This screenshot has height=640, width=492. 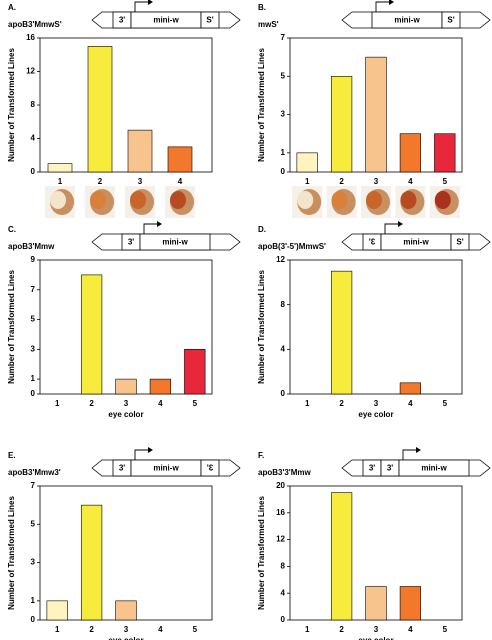 I want to click on construct-name: apoB(3'-5')MmwS', so click(x=292, y=246).